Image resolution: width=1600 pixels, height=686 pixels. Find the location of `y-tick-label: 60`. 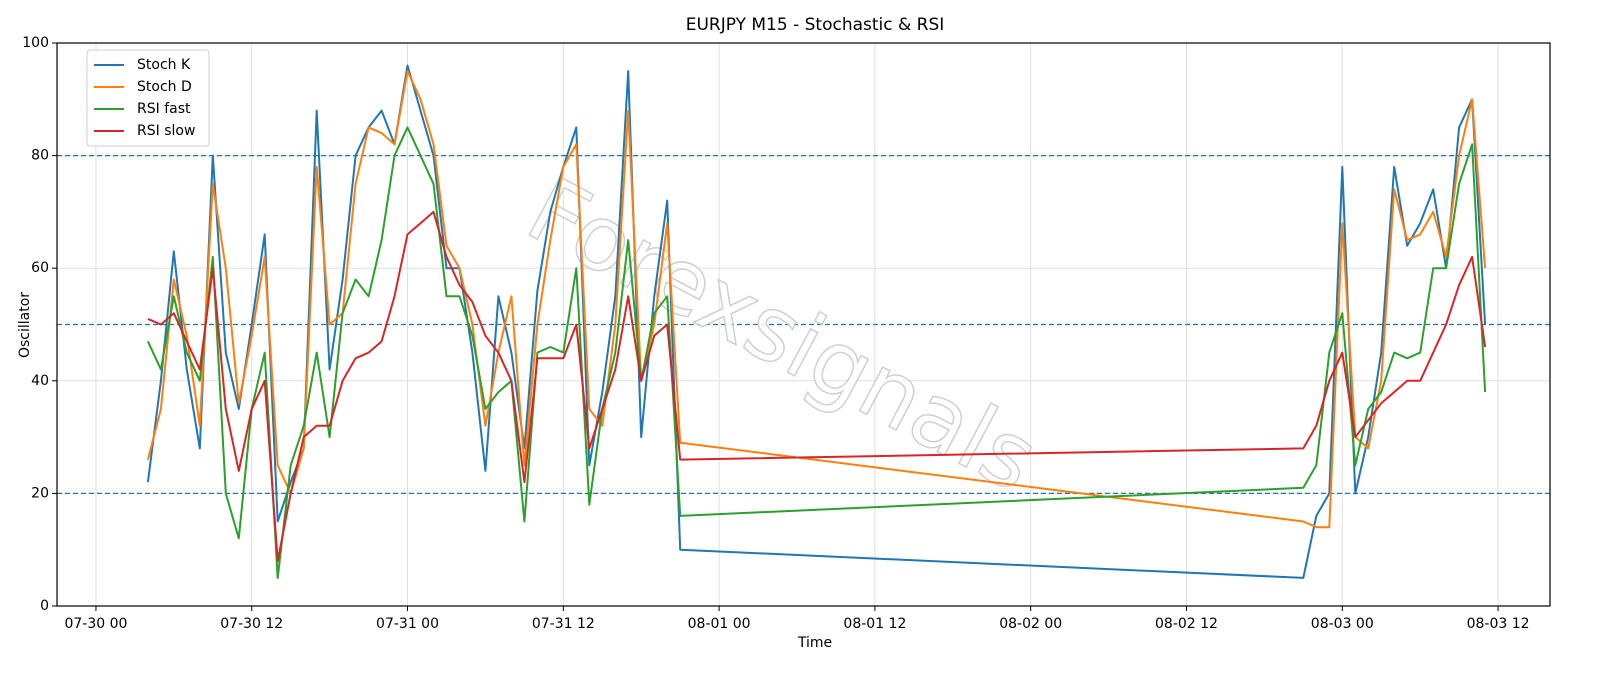

y-tick-label: 60 is located at coordinates (40, 268).